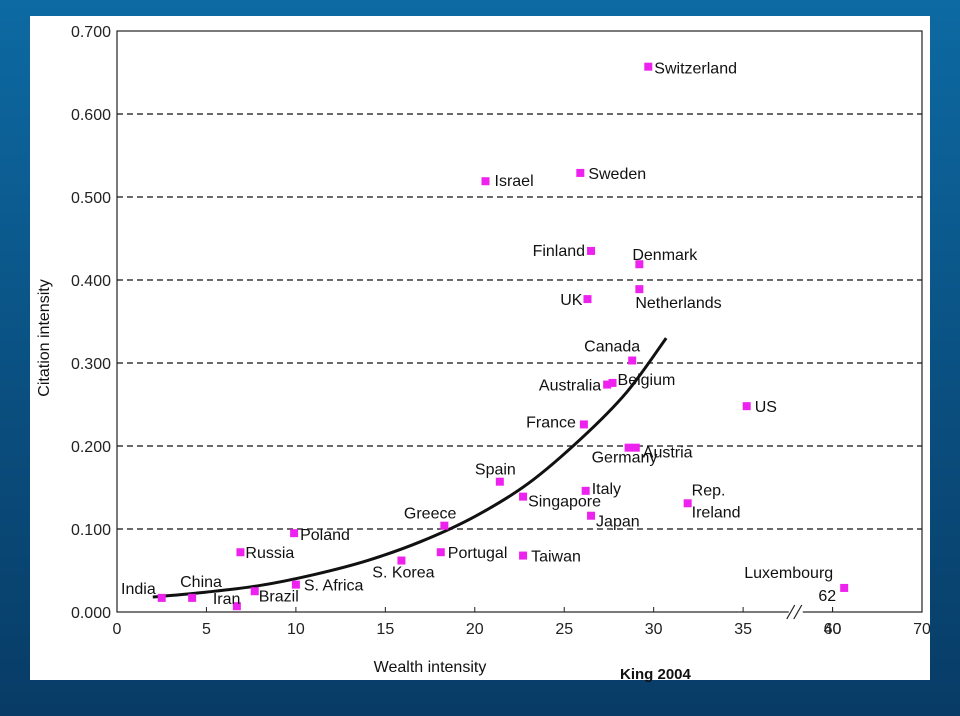 The image size is (960, 716). Describe the element at coordinates (612, 382) in the screenshot. I see `point-belgium` at that location.